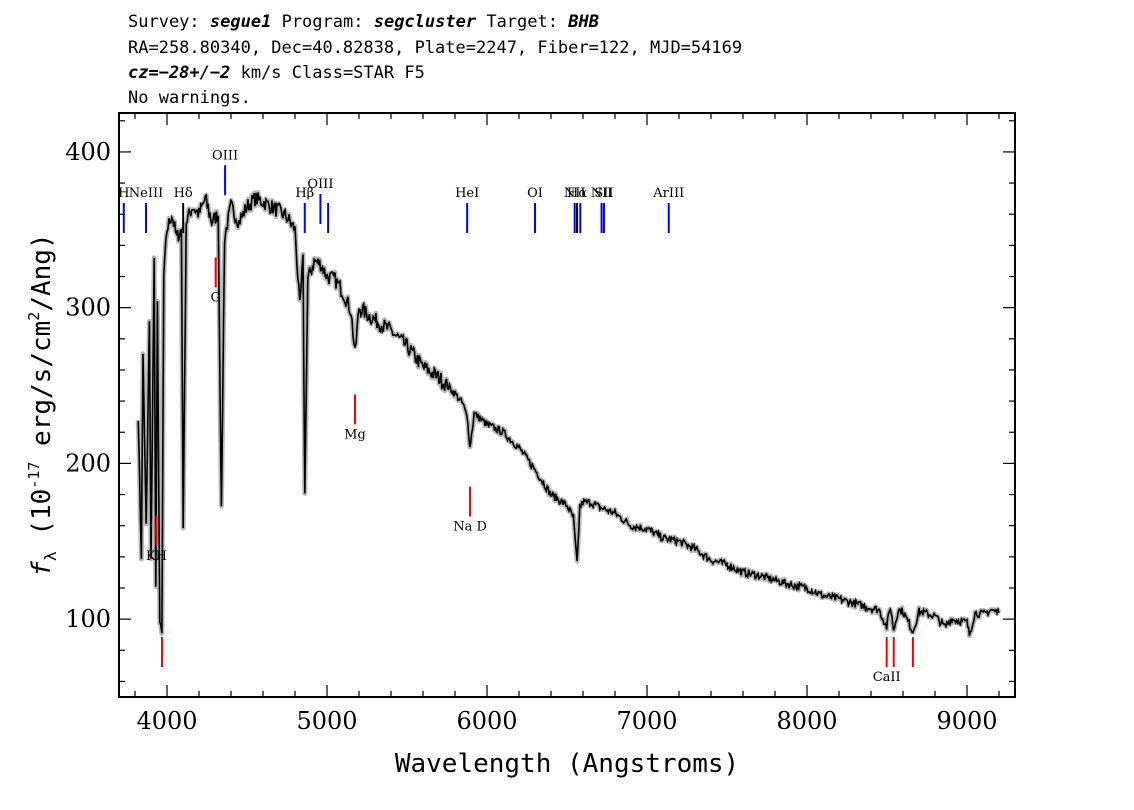  What do you see at coordinates (88, 152) in the screenshot?
I see `y-tick-label: 400` at bounding box center [88, 152].